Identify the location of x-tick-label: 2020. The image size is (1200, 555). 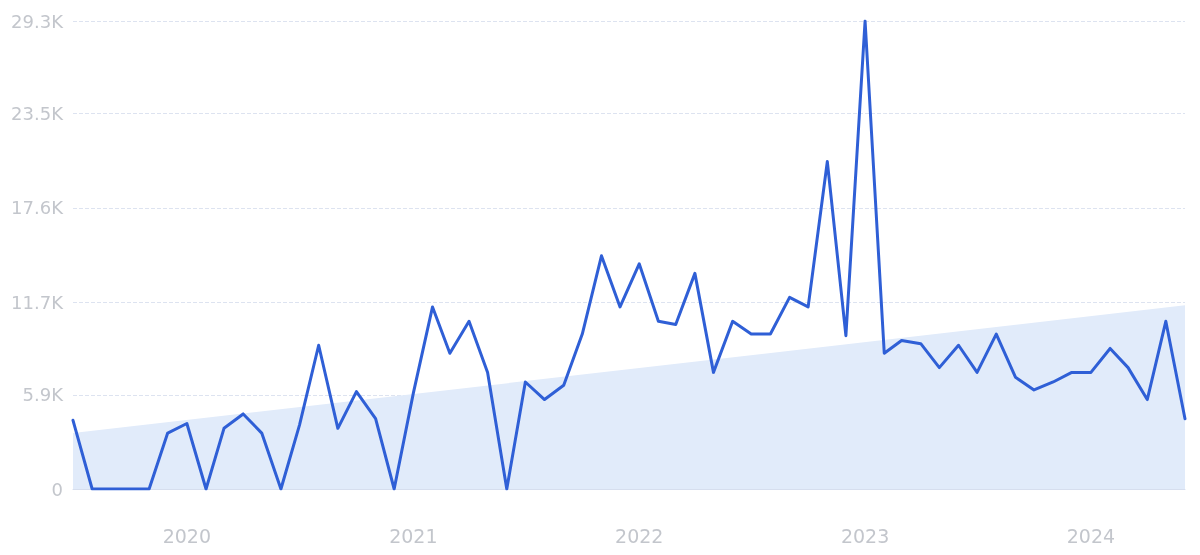
(187, 535).